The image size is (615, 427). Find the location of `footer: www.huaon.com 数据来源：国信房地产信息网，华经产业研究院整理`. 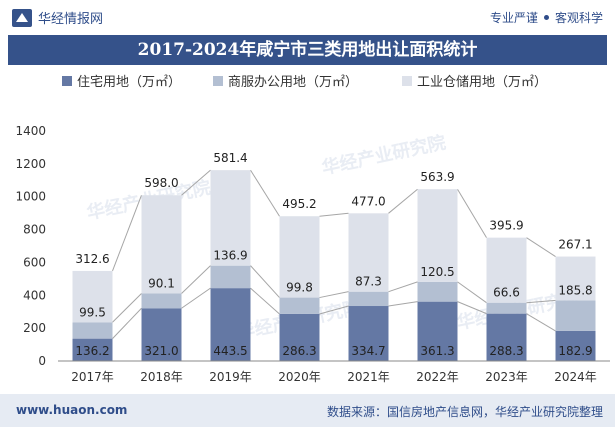

footer: www.huaon.com 数据来源：国信房地产信息网，华经产业研究院整理 is located at coordinates (307, 410).